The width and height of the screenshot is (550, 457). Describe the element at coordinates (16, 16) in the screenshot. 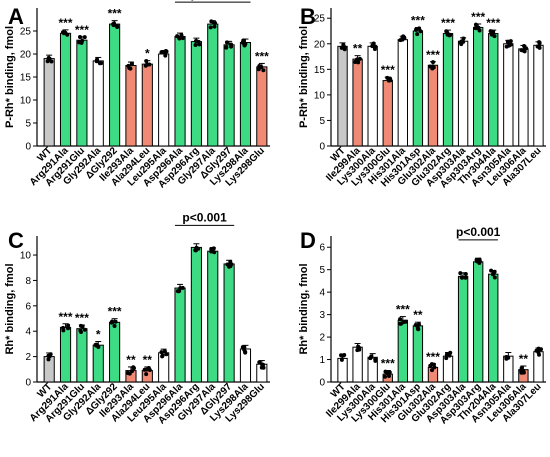

I see `panel-label: A` at that location.